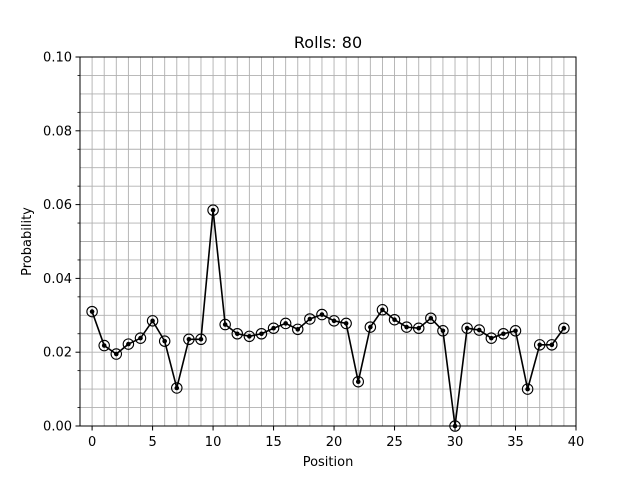 The image size is (640, 478). What do you see at coordinates (213, 442) in the screenshot?
I see `x-tick-label: 10` at bounding box center [213, 442].